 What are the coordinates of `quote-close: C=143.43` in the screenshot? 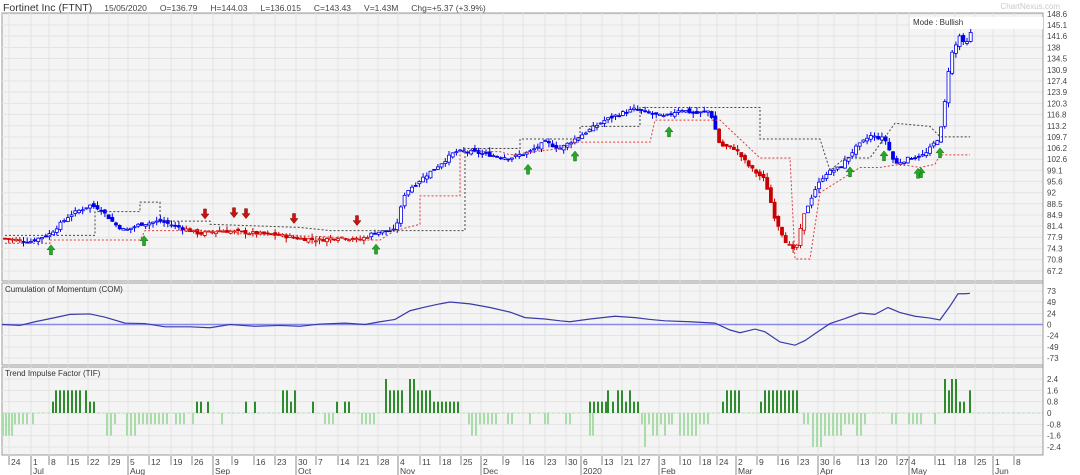 It's located at (332, 8).